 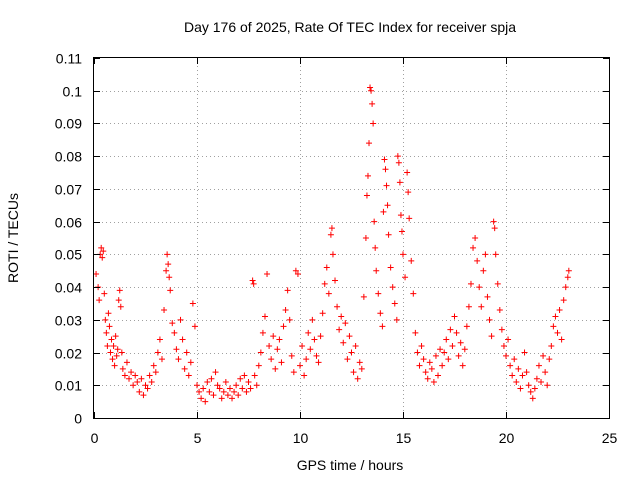 What do you see at coordinates (68, 354) in the screenshot?
I see `y-tick-label: 0.02` at bounding box center [68, 354].